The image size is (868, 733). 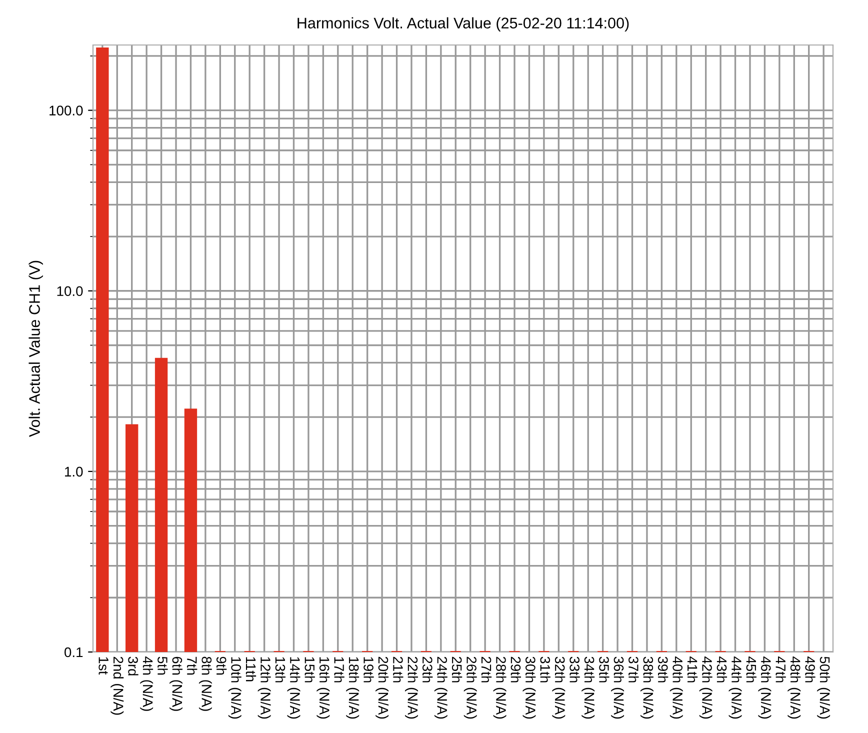 What do you see at coordinates (133, 666) in the screenshot?
I see `x-tick-label: 3rd` at bounding box center [133, 666].